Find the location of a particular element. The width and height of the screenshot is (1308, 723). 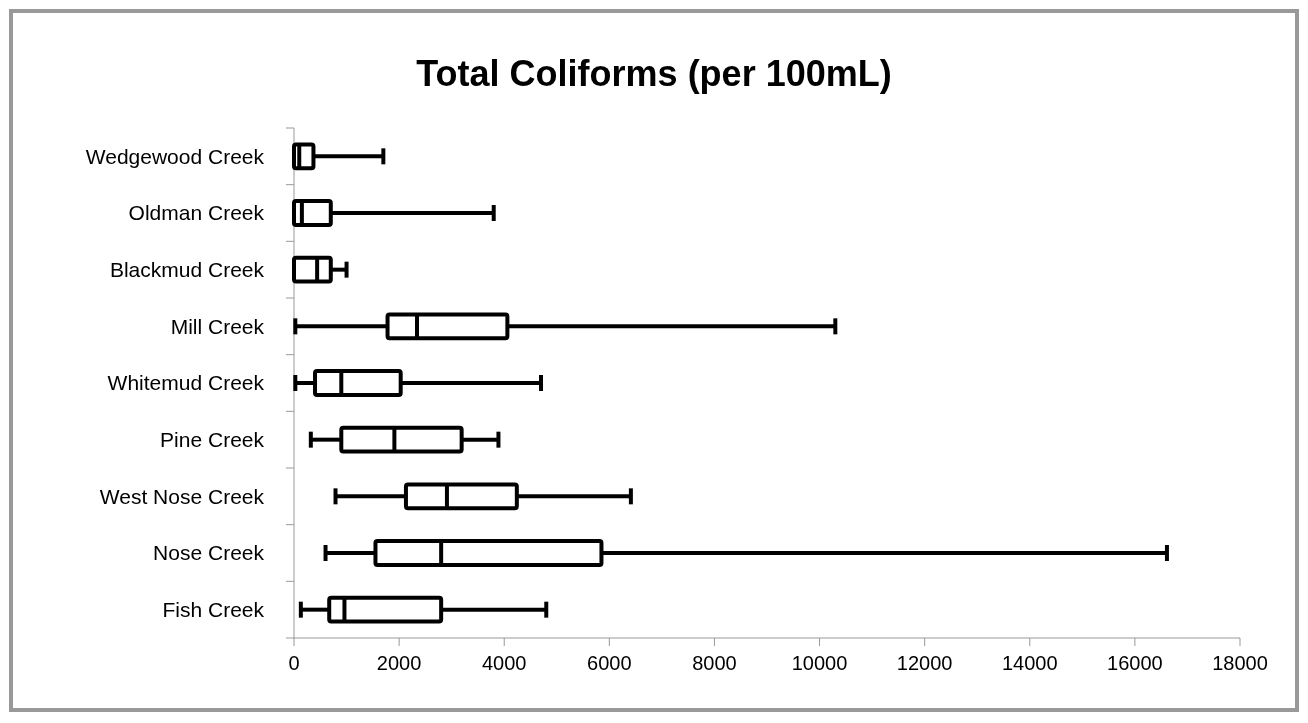

y-tick-label: Wedgewood Creek is located at coordinates (175, 156).